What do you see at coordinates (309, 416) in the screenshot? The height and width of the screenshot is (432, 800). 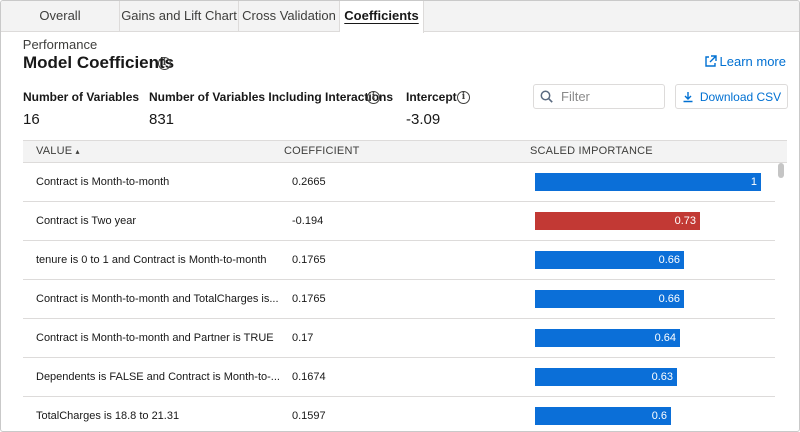 I see `cell-coefficient: 0.1597` at bounding box center [309, 416].